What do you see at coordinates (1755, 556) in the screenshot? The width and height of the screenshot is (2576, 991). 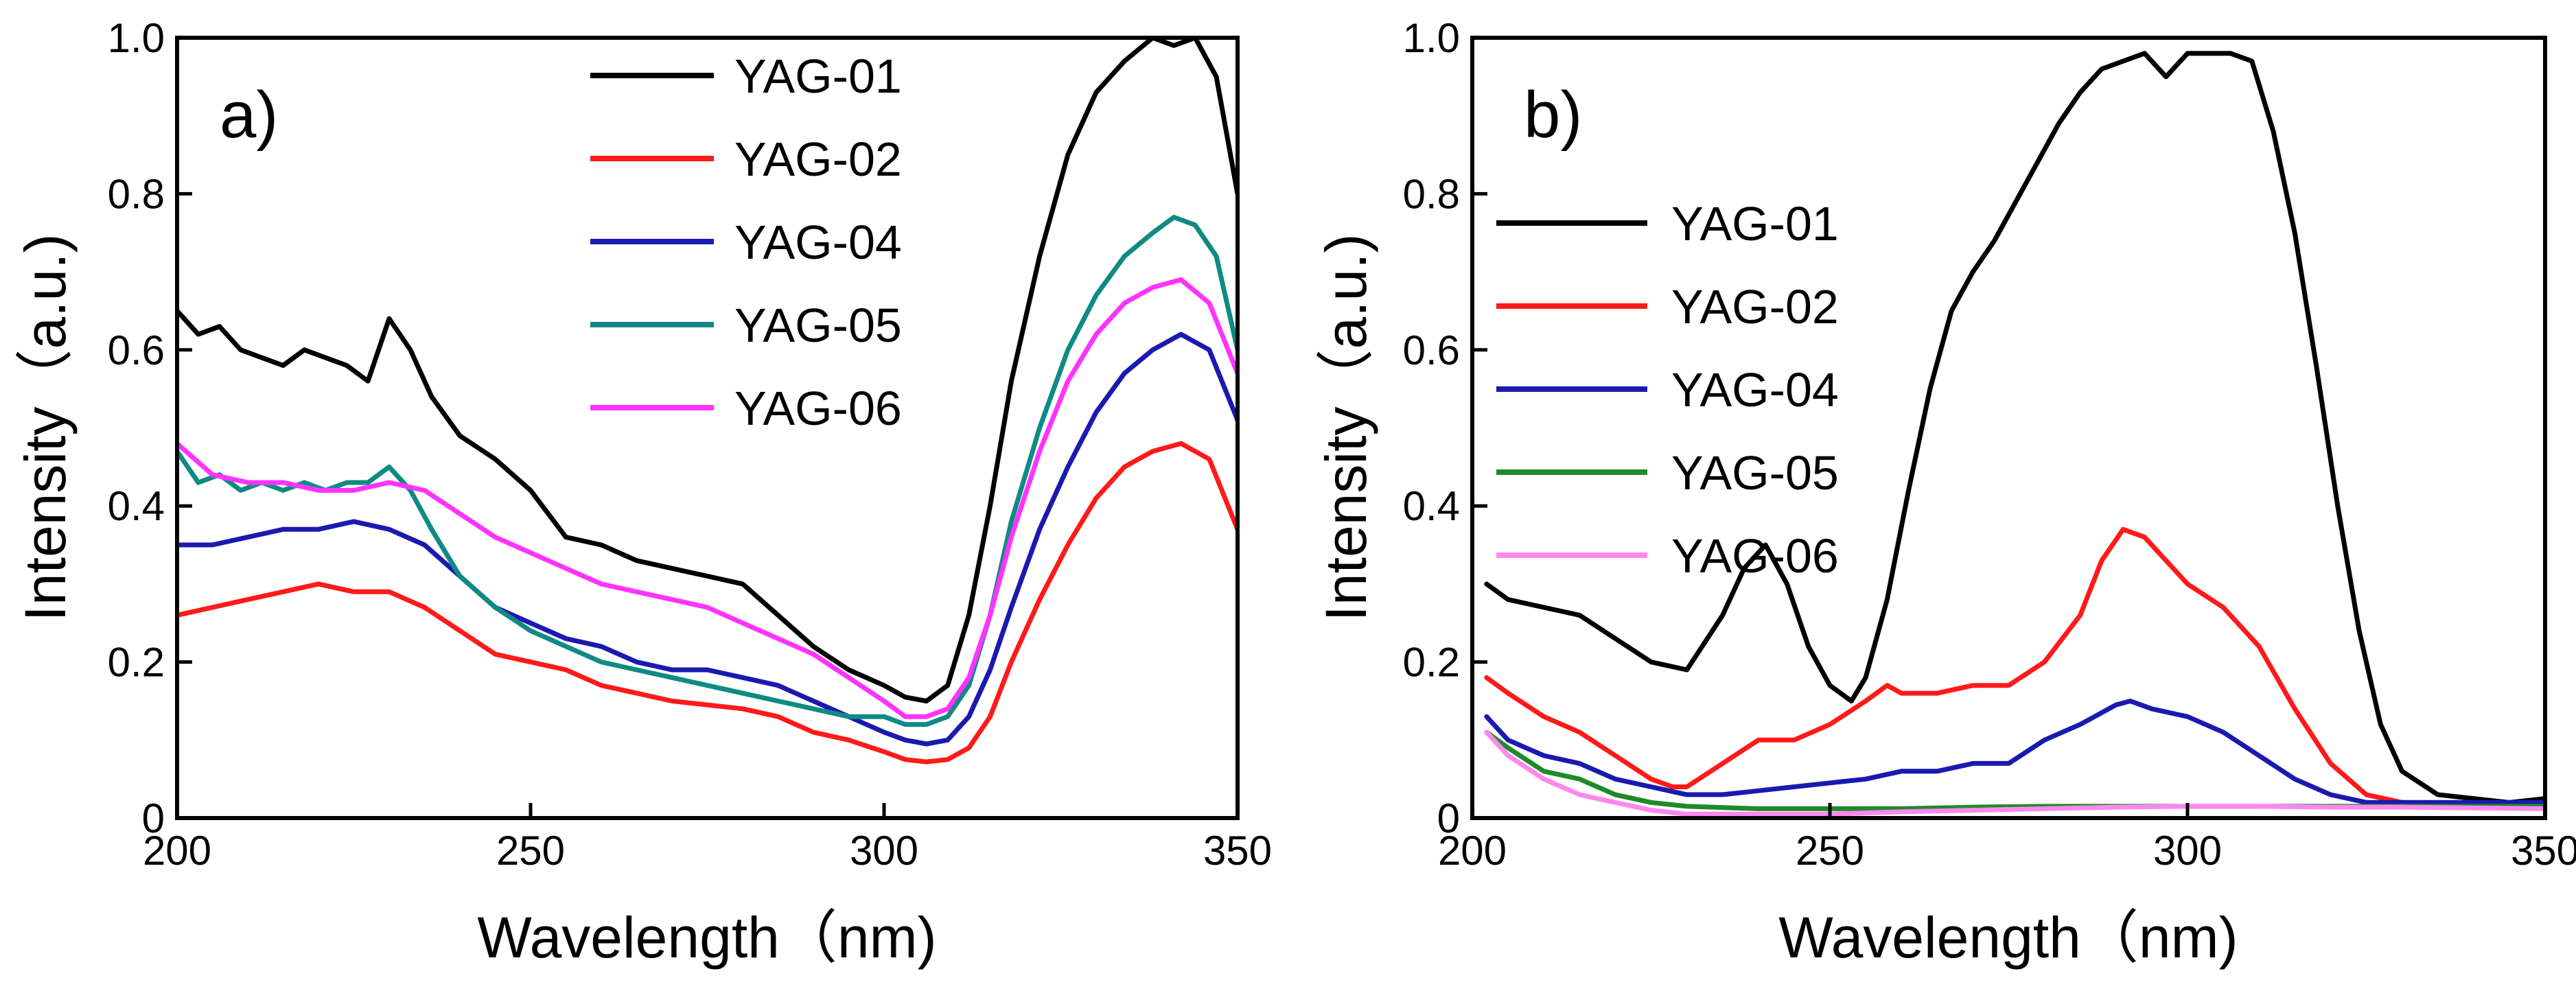 I see `legend-label-yag-06-b: YAG-06` at bounding box center [1755, 556].